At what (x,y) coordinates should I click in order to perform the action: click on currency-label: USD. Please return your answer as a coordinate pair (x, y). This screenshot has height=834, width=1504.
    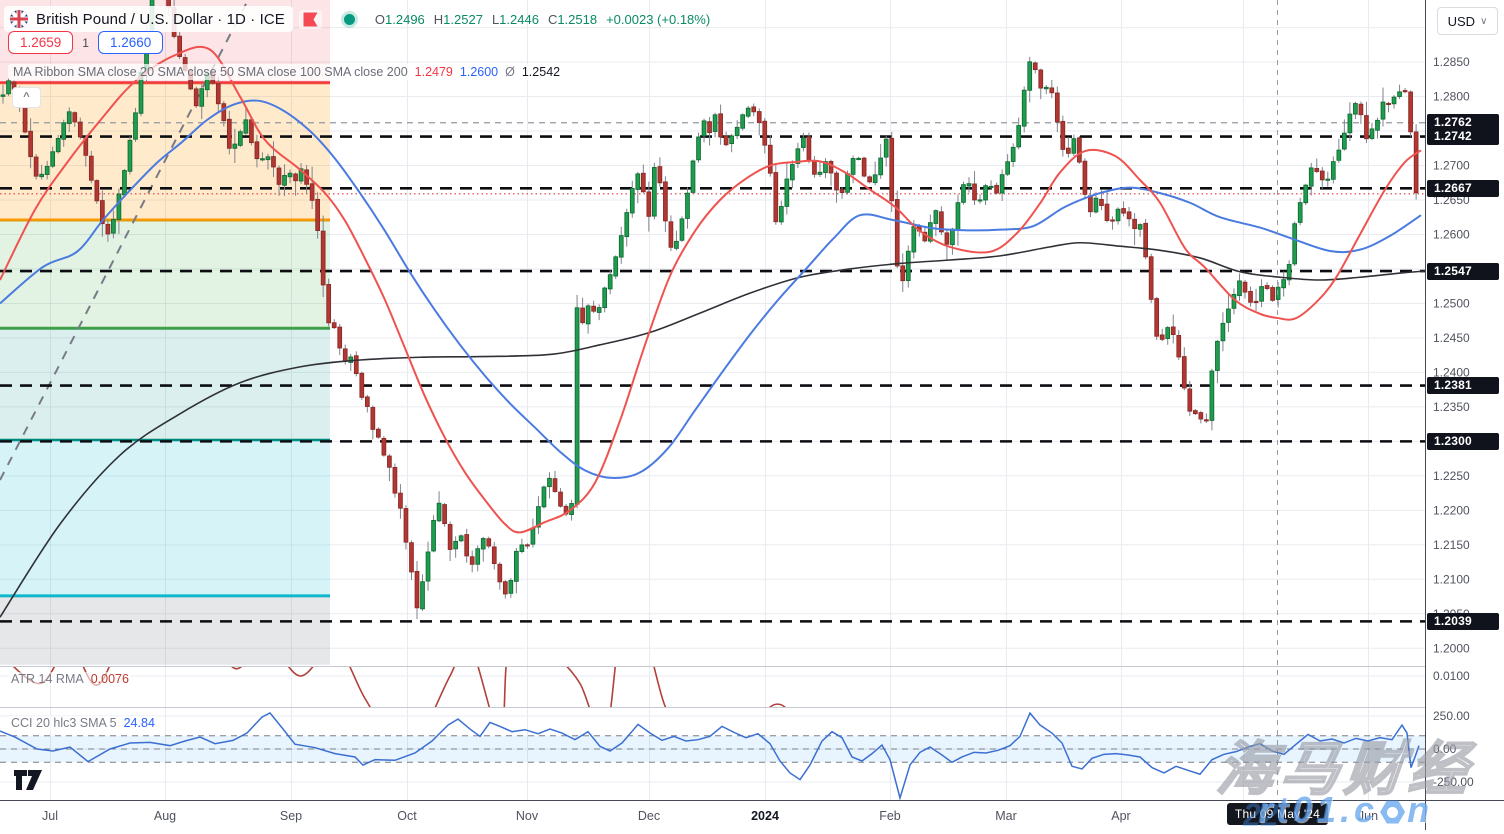
    Looking at the image, I should click on (1461, 21).